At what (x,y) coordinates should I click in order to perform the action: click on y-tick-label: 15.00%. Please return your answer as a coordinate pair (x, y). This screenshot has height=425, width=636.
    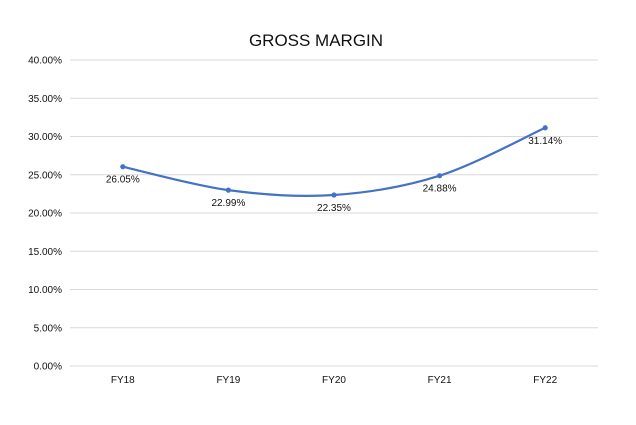
    Looking at the image, I should click on (45, 252).